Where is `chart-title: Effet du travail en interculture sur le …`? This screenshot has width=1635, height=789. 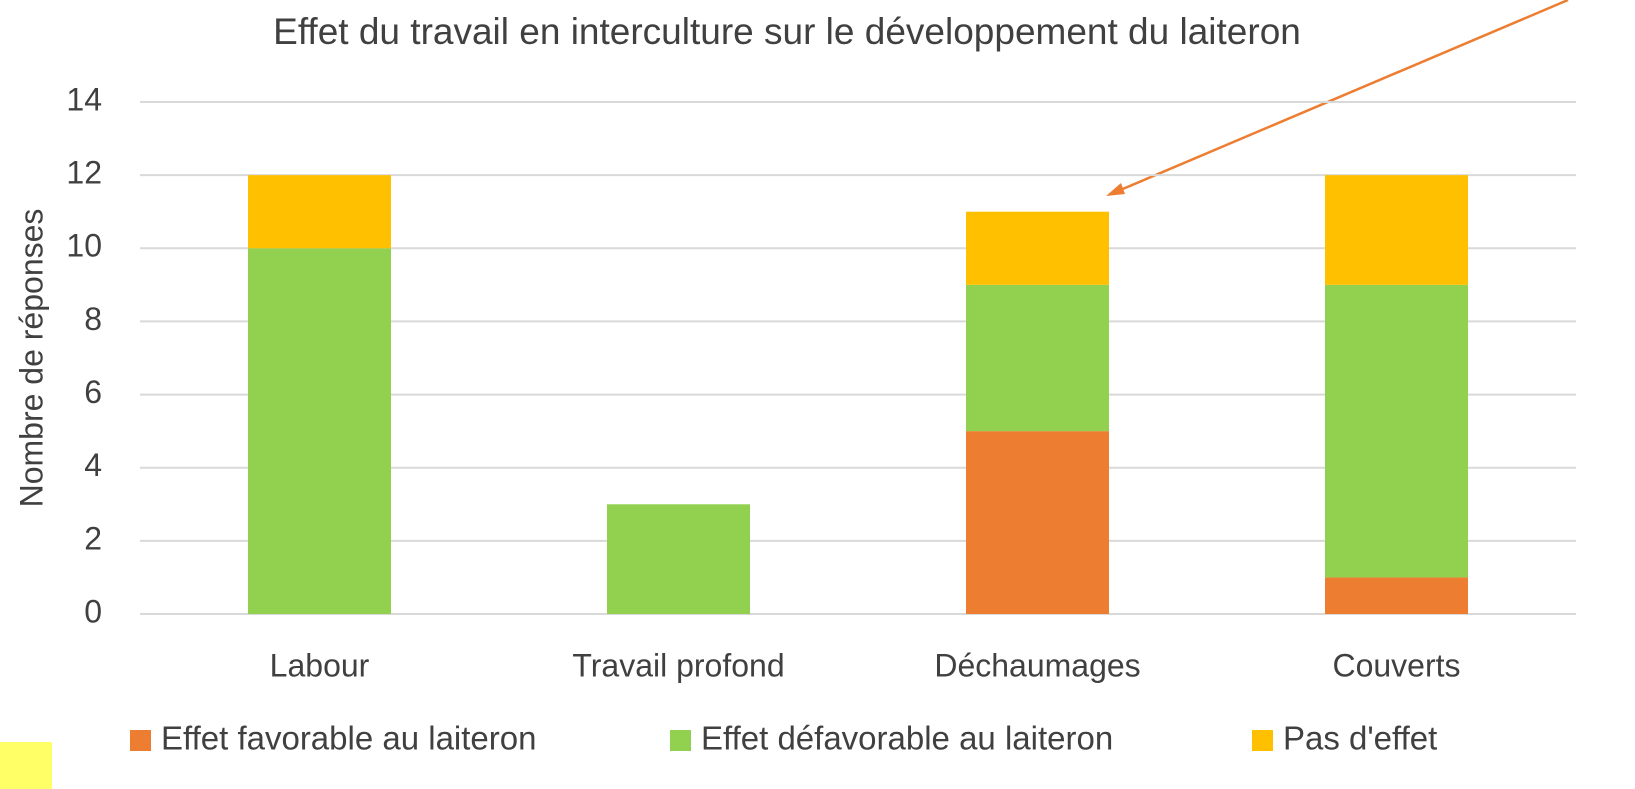 chart-title: Effet du travail en interculture sur le … is located at coordinates (787, 31).